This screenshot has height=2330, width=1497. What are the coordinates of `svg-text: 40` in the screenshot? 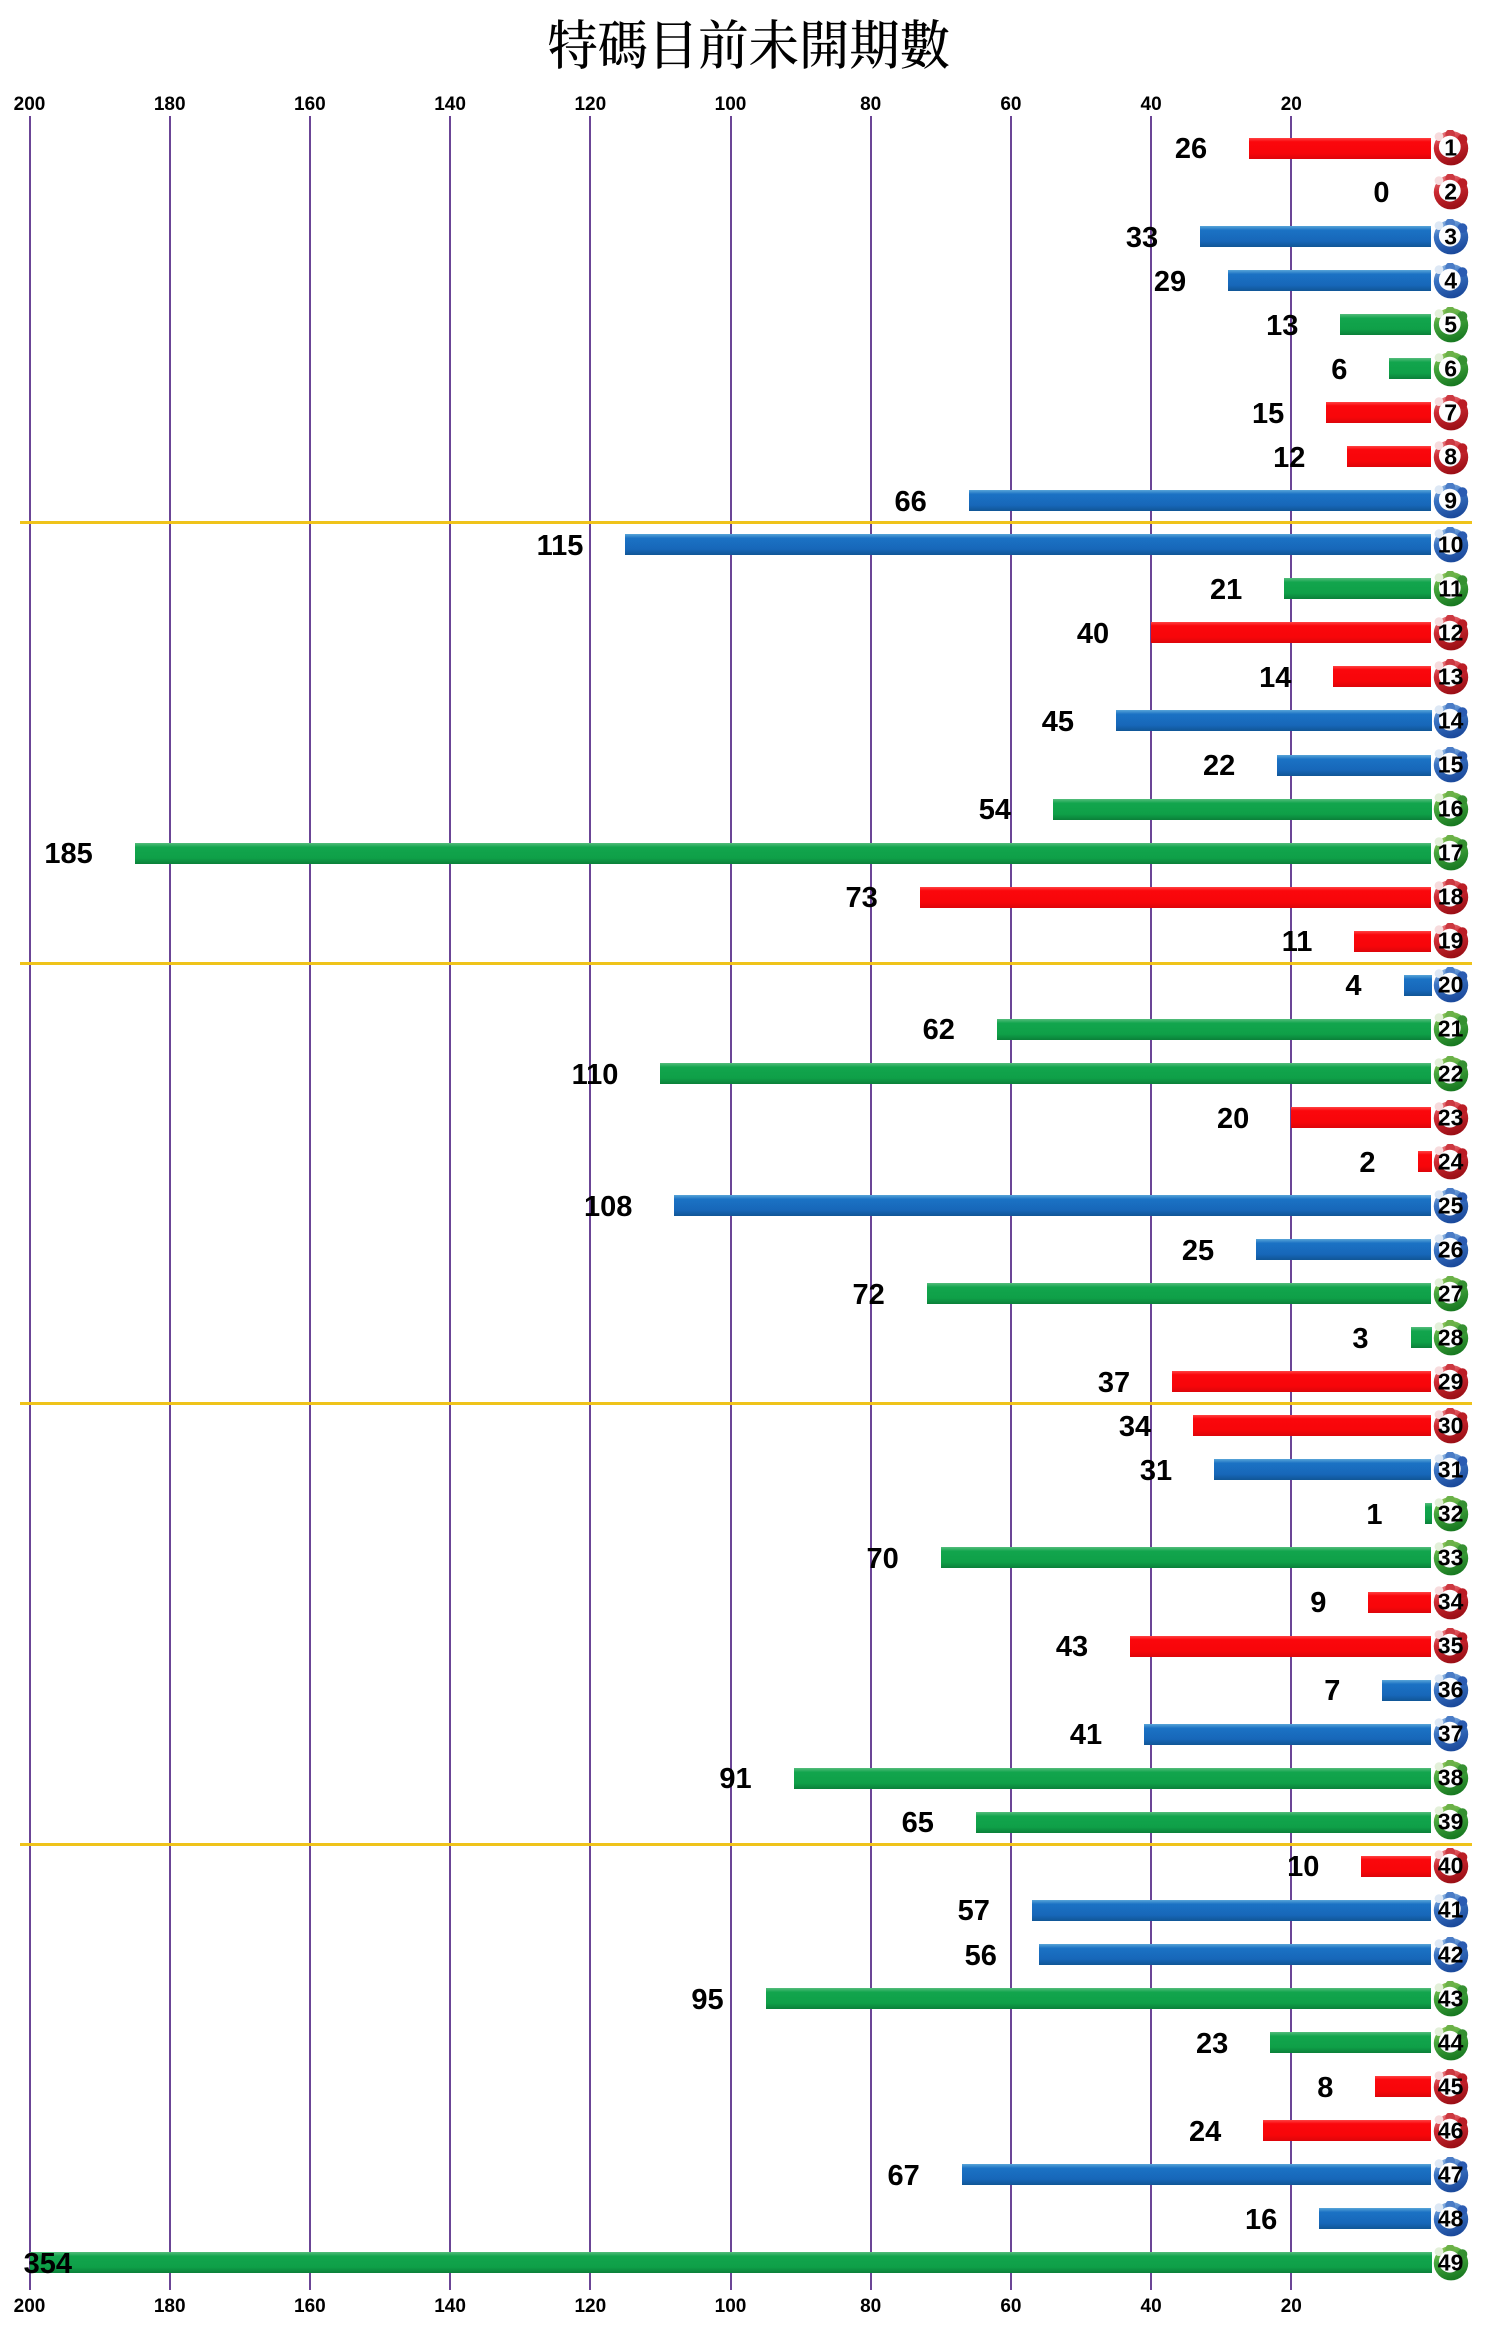 It's located at (1451, 1866).